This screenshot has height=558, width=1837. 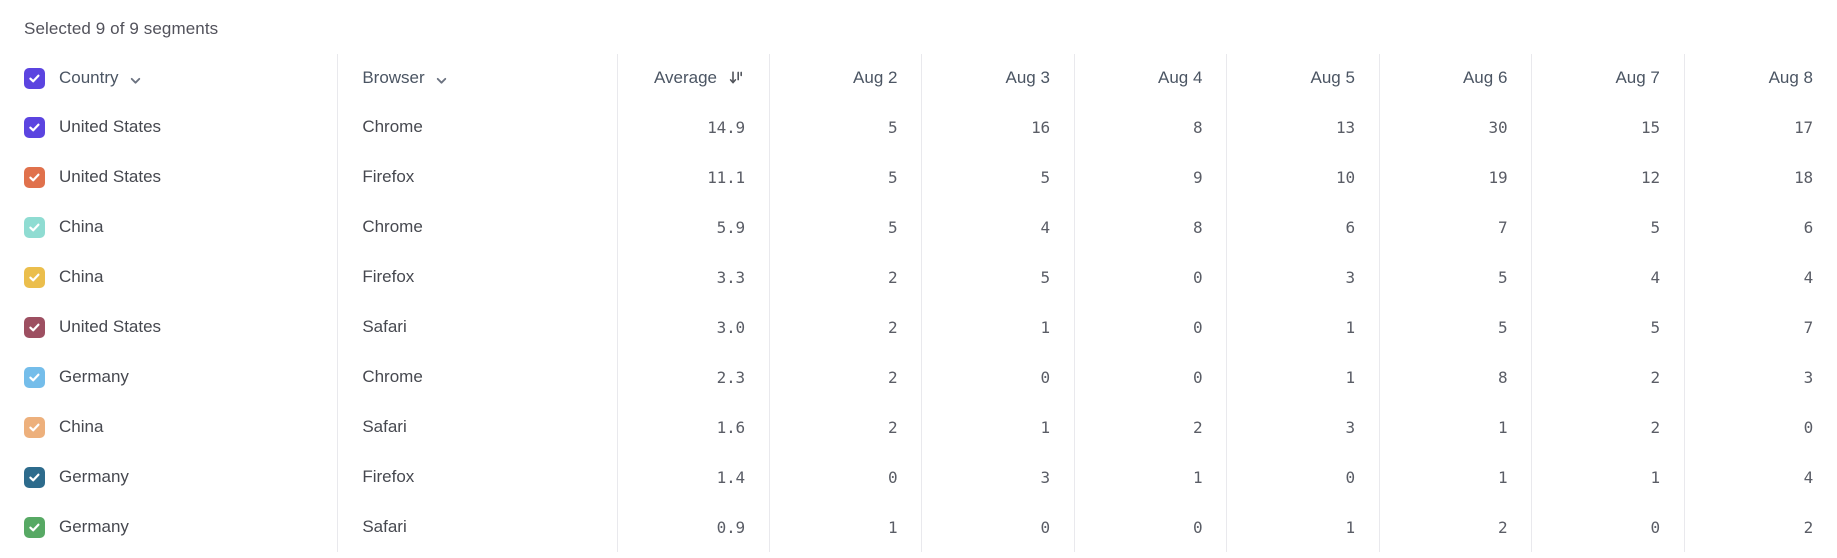 What do you see at coordinates (1760, 377) in the screenshot?
I see `cell-aug8: 3` at bounding box center [1760, 377].